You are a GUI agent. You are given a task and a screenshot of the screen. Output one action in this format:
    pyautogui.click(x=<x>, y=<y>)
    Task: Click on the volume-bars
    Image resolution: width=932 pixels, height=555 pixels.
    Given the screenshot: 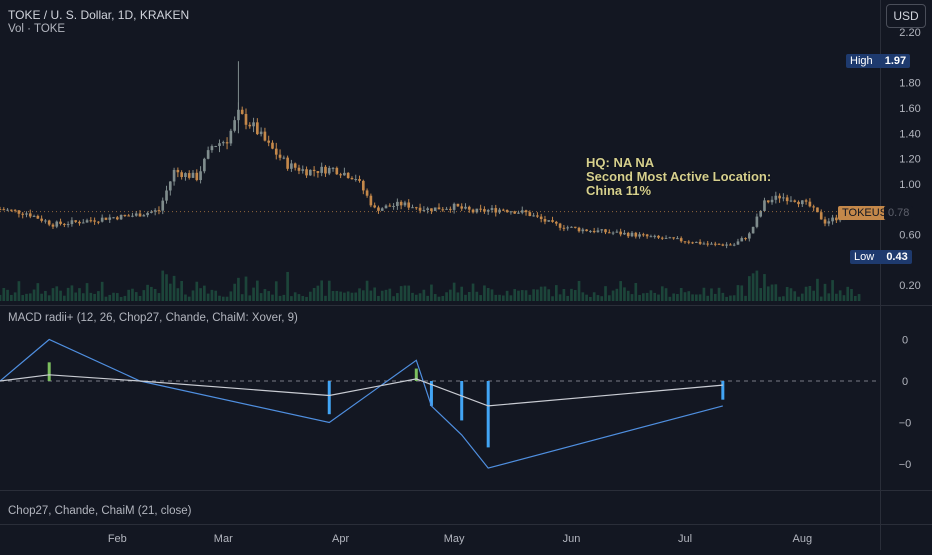 What is the action you would take?
    pyautogui.click(x=430, y=285)
    